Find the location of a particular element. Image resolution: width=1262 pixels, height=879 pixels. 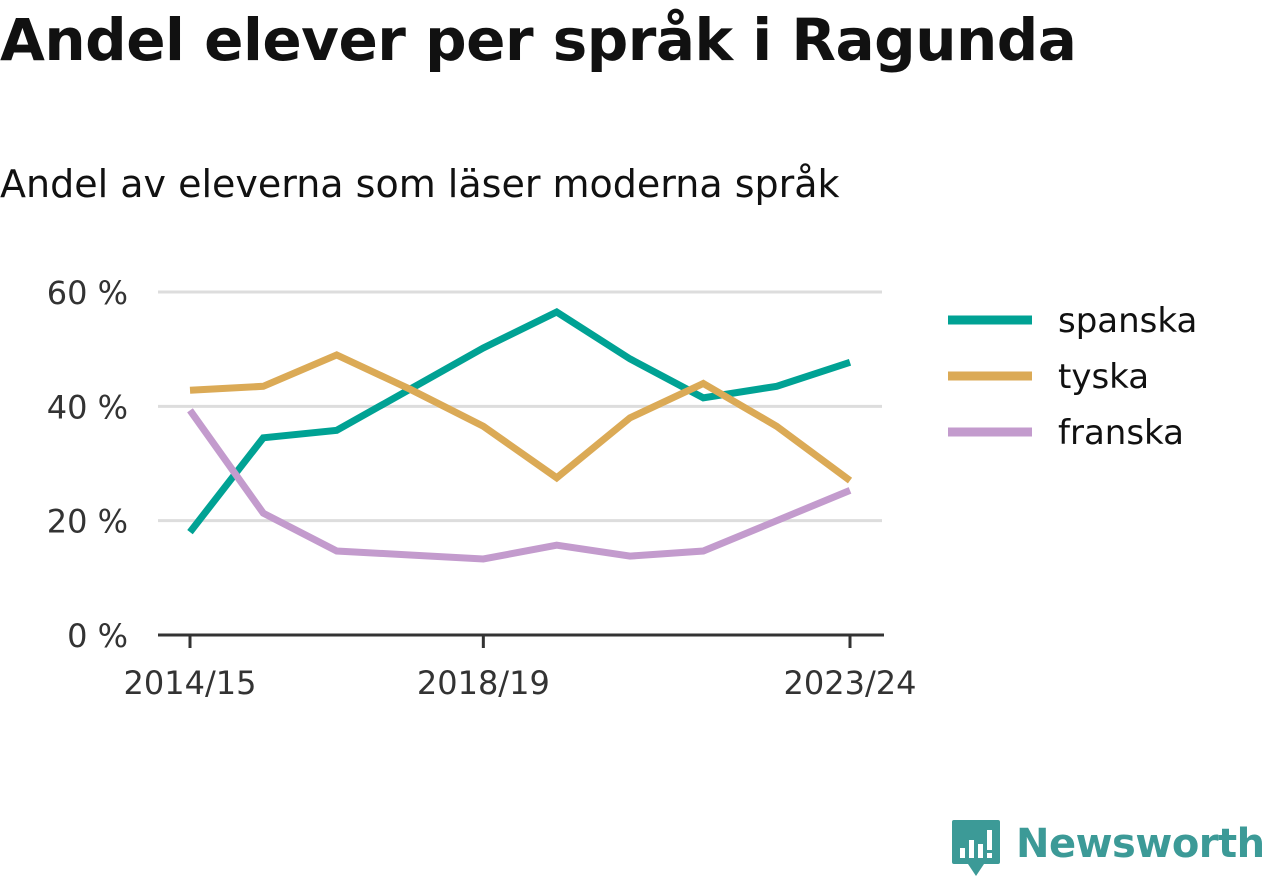

x-axis-labels: 2014/15 2018/19 2023/24 is located at coordinates (520, 683).